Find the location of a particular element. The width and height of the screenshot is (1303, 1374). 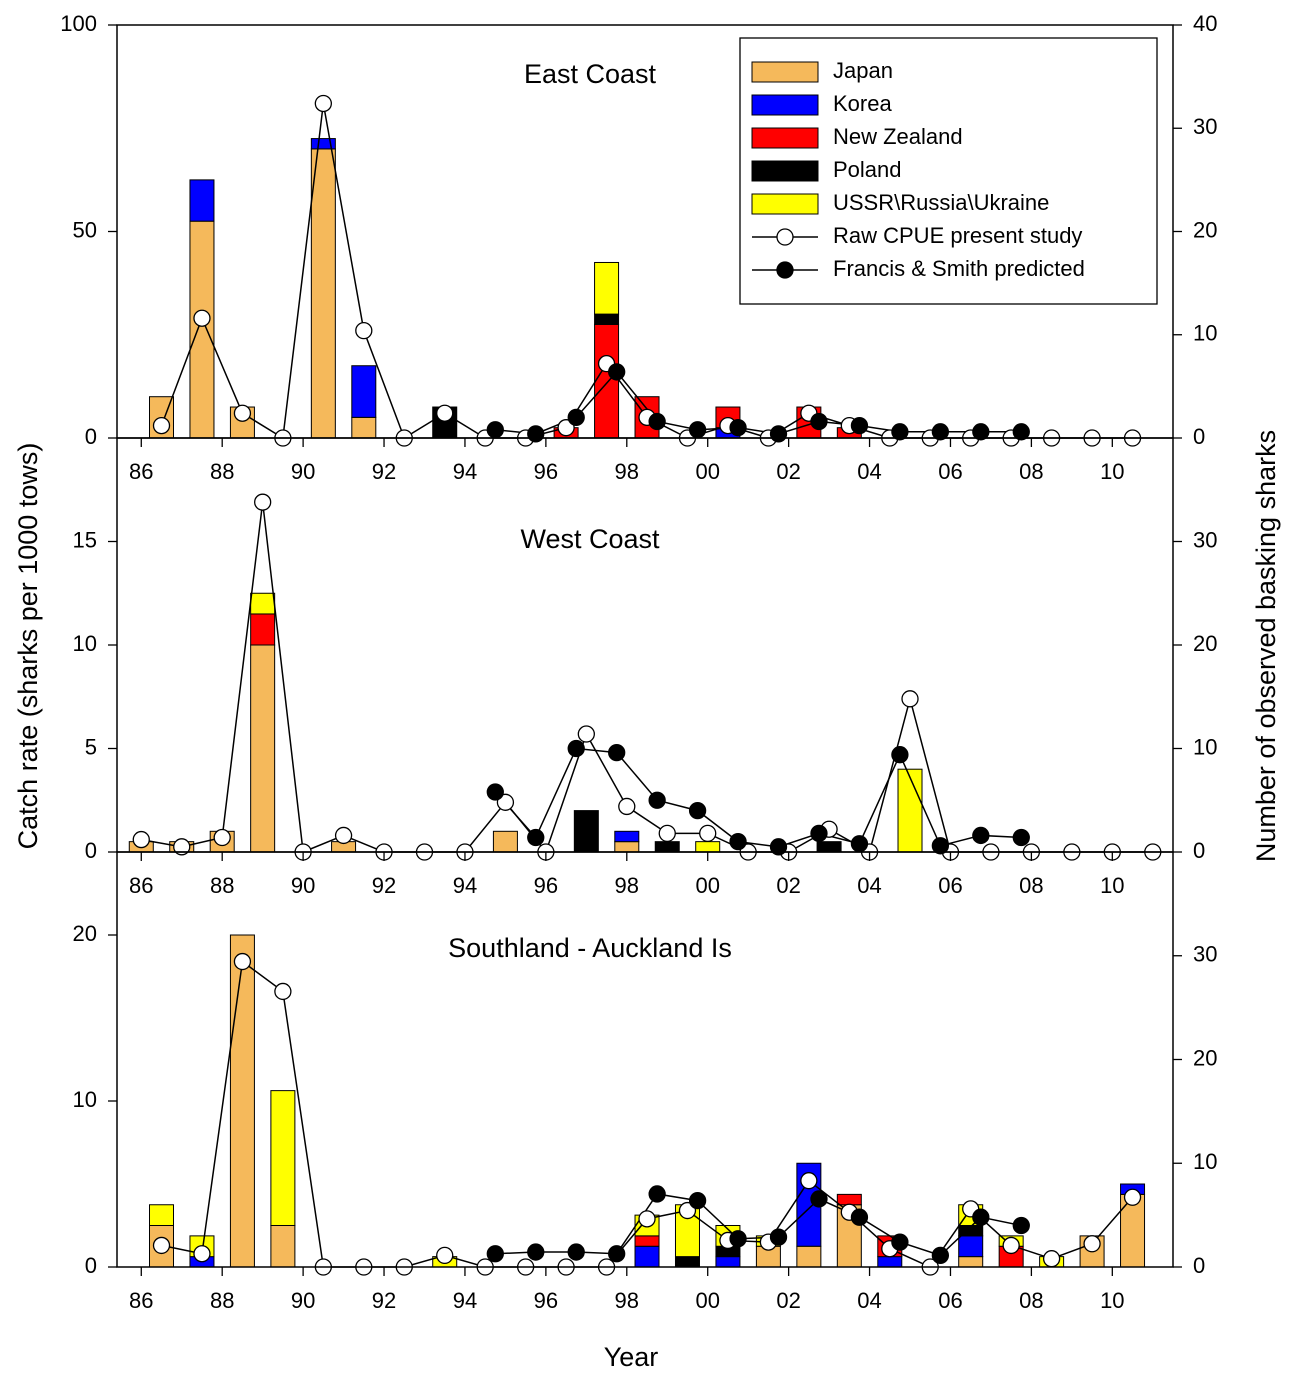

y-tick-label: 20 is located at coordinates (85, 933).